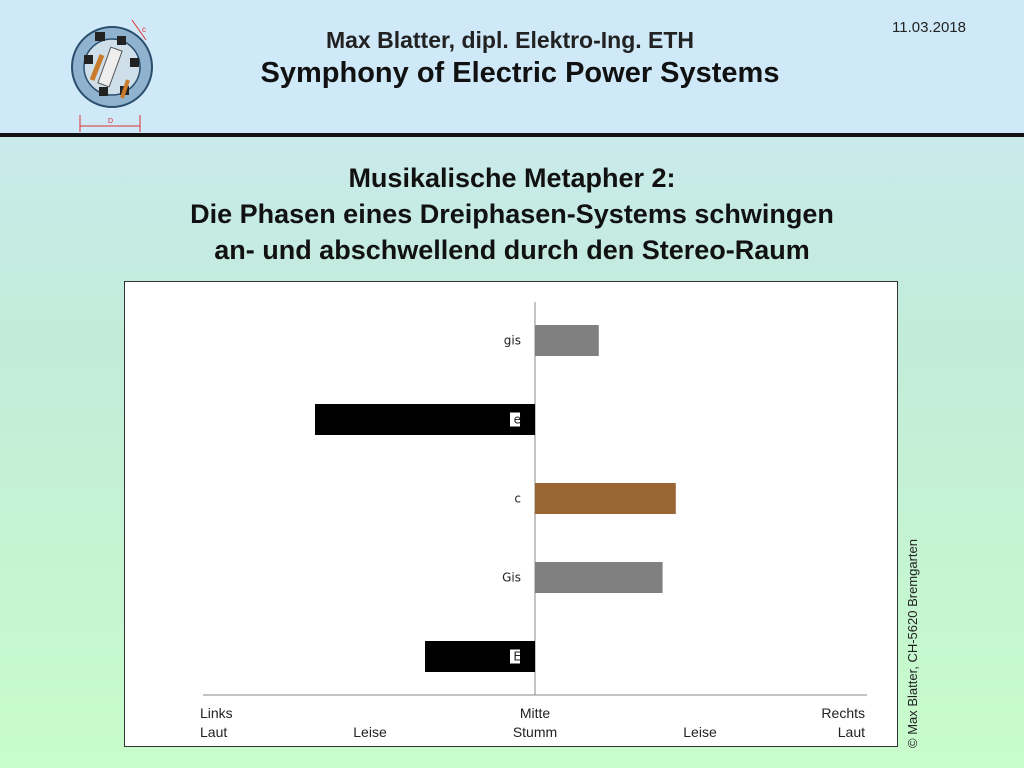 This screenshot has height=768, width=1024. What do you see at coordinates (510, 40) in the screenshot?
I see `author-name: Max Blatter, dipl. Elektro-Ing. ETH` at bounding box center [510, 40].